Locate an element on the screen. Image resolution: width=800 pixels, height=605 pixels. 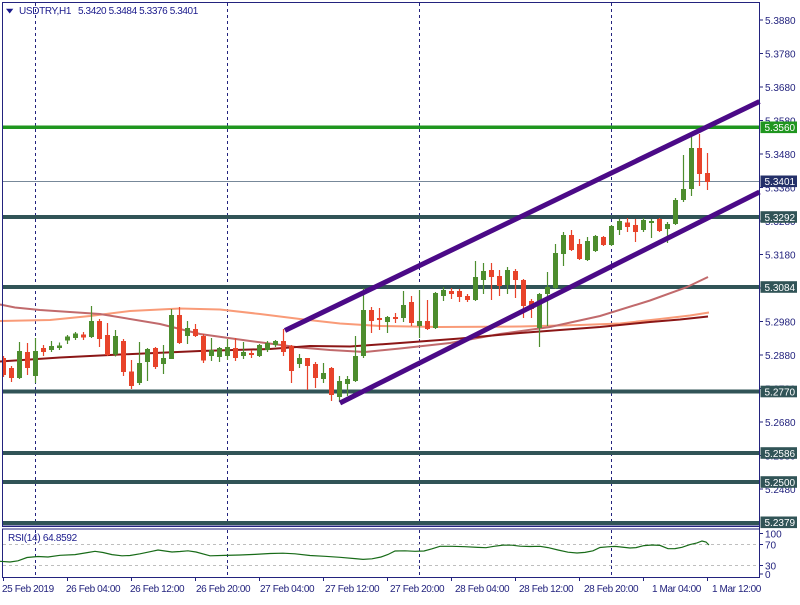
svg-text: 27 Feb 20:00 is located at coordinates (417, 589).